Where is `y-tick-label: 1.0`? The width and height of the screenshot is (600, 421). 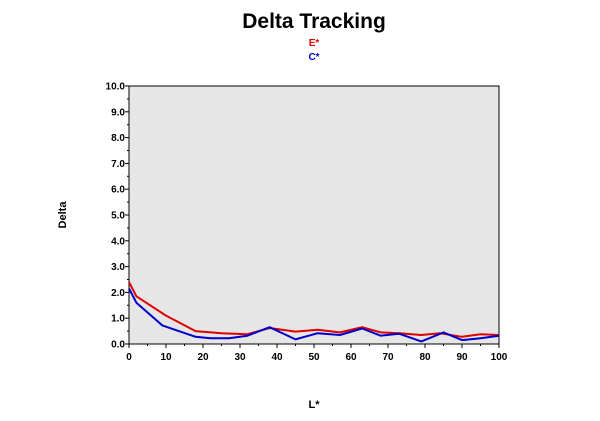
y-tick-label: 1.0 is located at coordinates (118, 319).